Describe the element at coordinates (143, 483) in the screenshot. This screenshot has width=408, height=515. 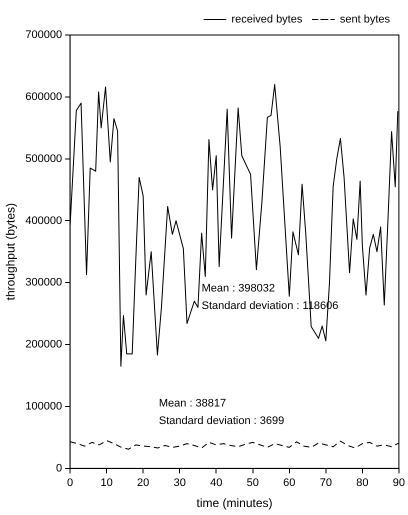
I see `x-tick-label: 20` at that location.